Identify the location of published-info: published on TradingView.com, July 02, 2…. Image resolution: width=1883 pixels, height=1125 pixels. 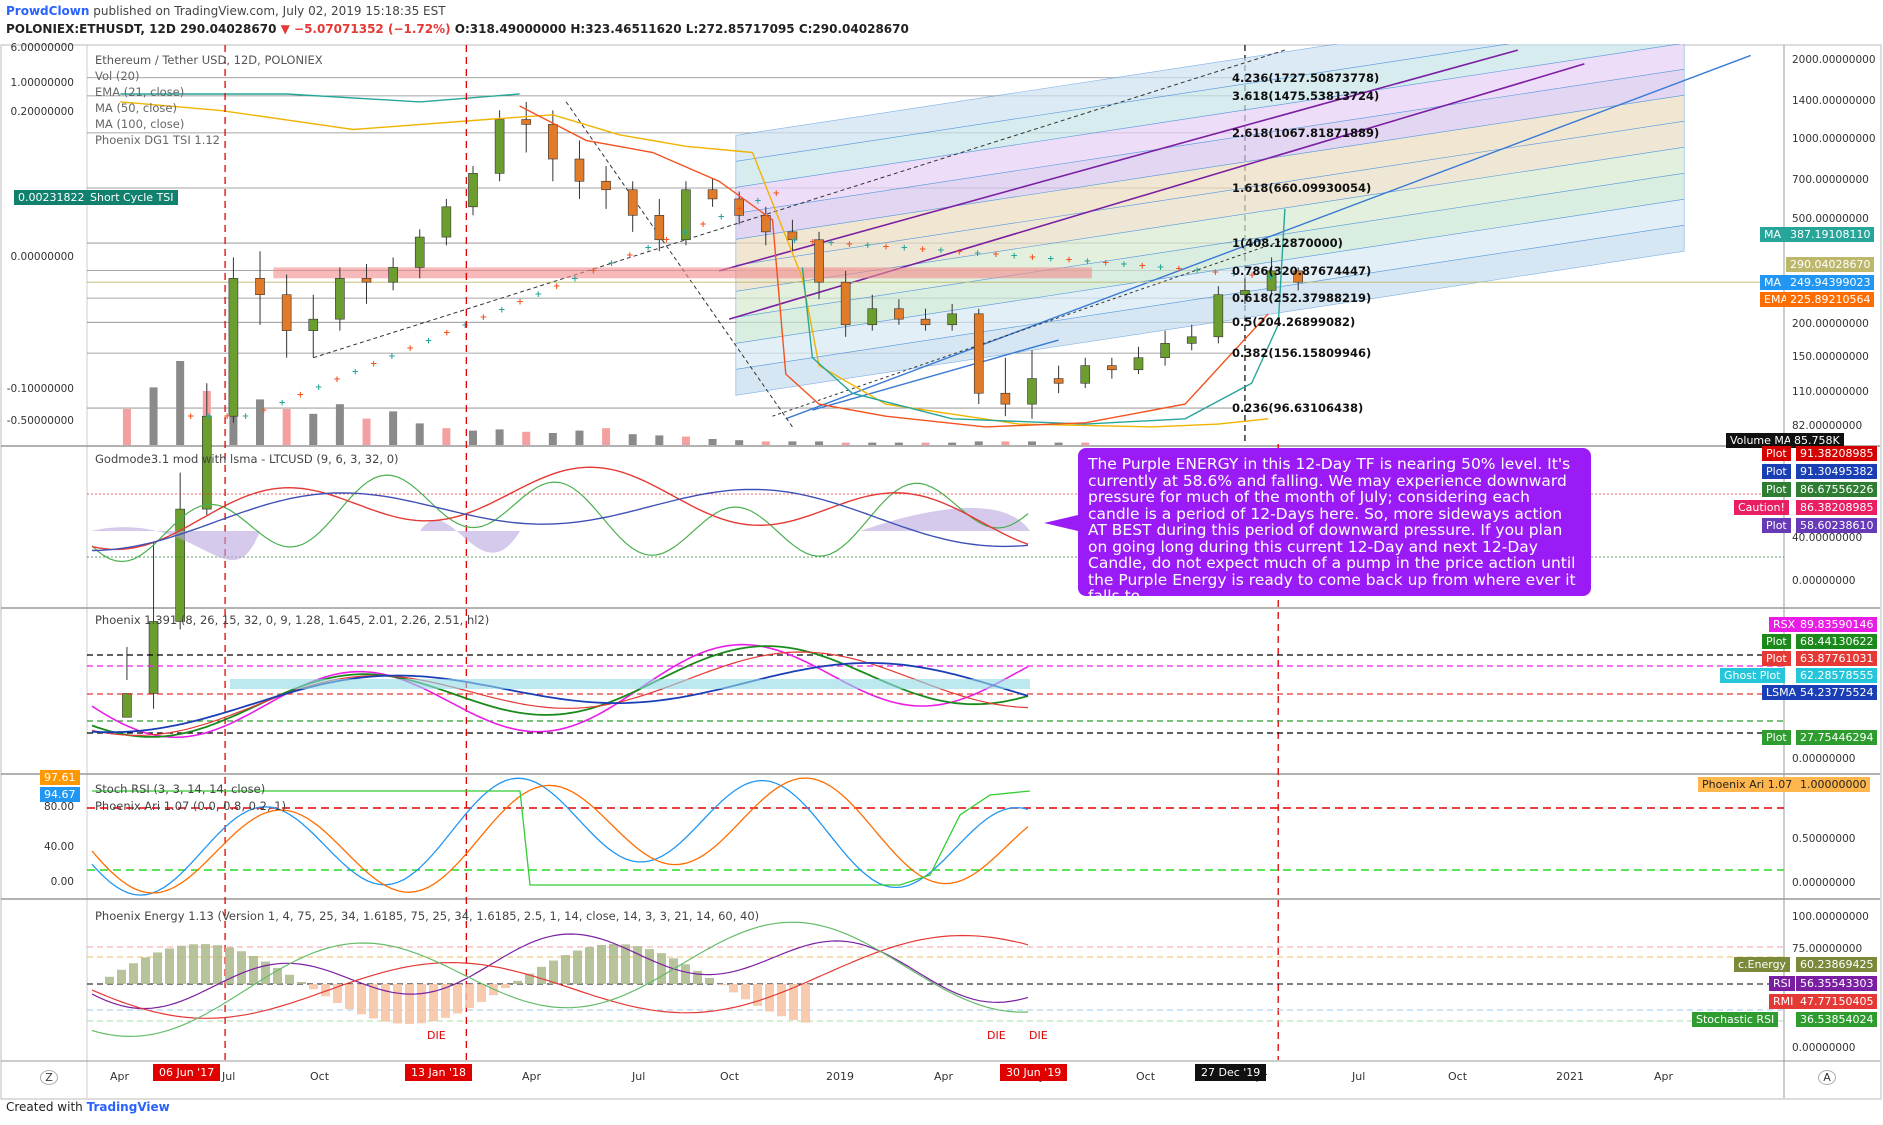
(269, 11).